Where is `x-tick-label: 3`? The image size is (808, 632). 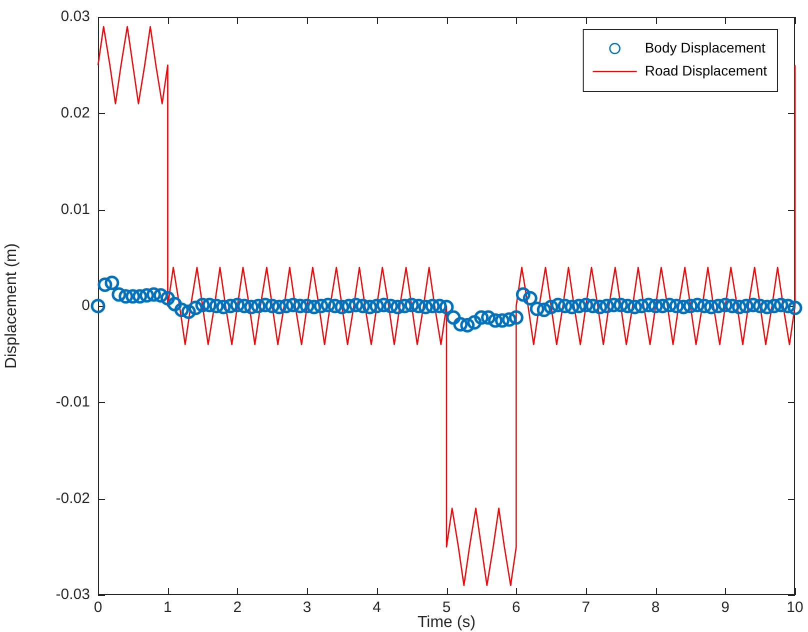 x-tick-label: 3 is located at coordinates (307, 607).